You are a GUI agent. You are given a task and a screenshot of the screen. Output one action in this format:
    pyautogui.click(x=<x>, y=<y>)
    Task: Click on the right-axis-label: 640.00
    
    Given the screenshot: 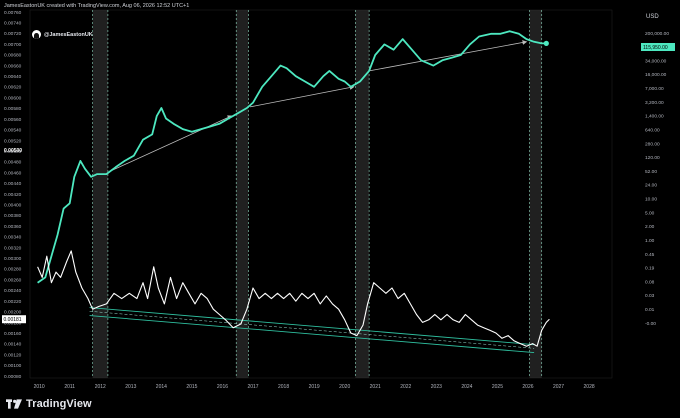 What is the action you would take?
    pyautogui.click(x=652, y=130)
    